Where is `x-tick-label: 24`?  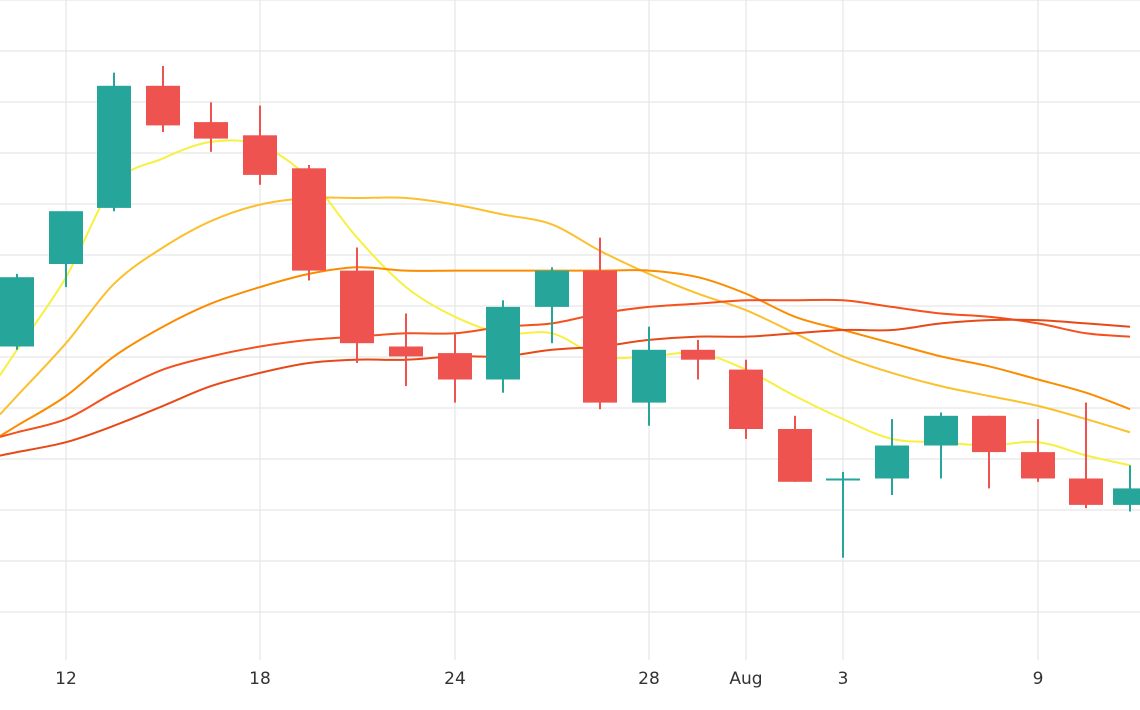 x-tick-label: 24 is located at coordinates (455, 679).